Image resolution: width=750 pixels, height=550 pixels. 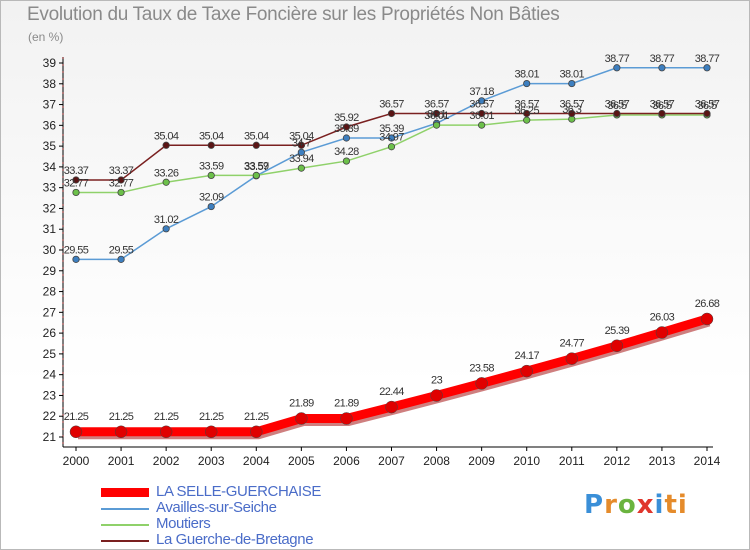 I want to click on data-label-la-selle-guerchaise: 23, so click(x=437, y=380).